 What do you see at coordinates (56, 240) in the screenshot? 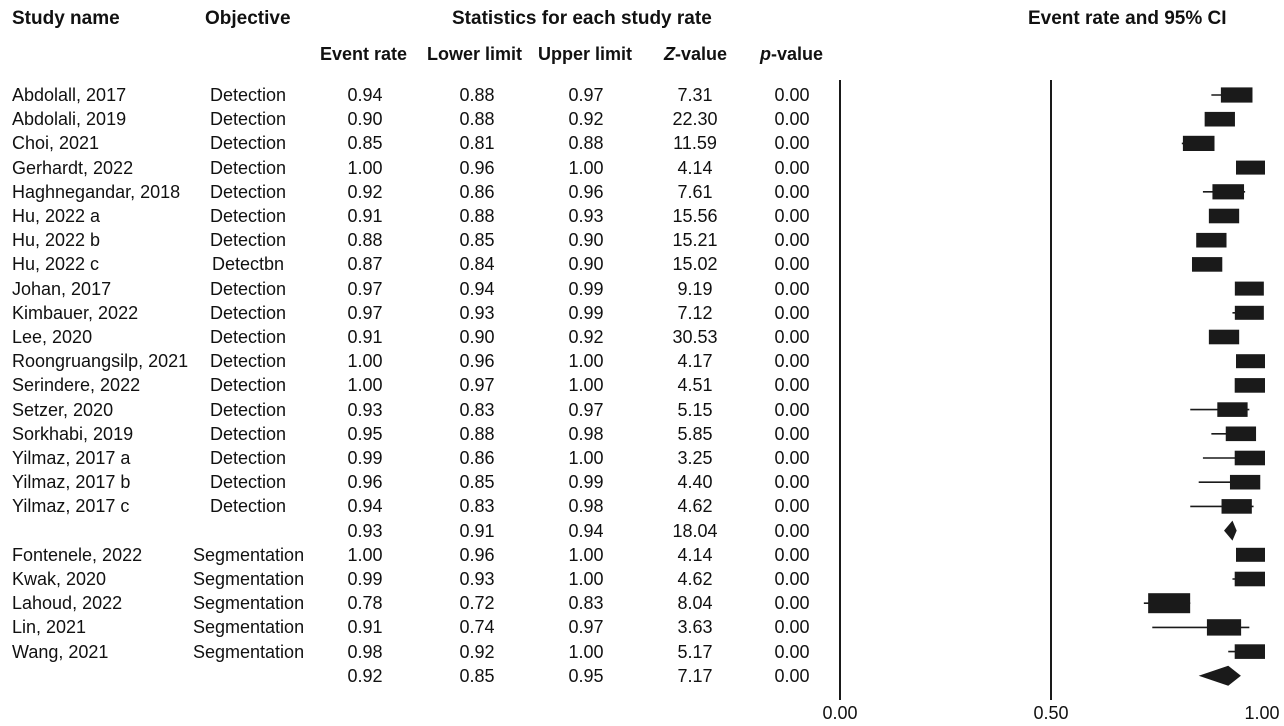
I see `study-name-cell: Hu, 2022 b` at bounding box center [56, 240].